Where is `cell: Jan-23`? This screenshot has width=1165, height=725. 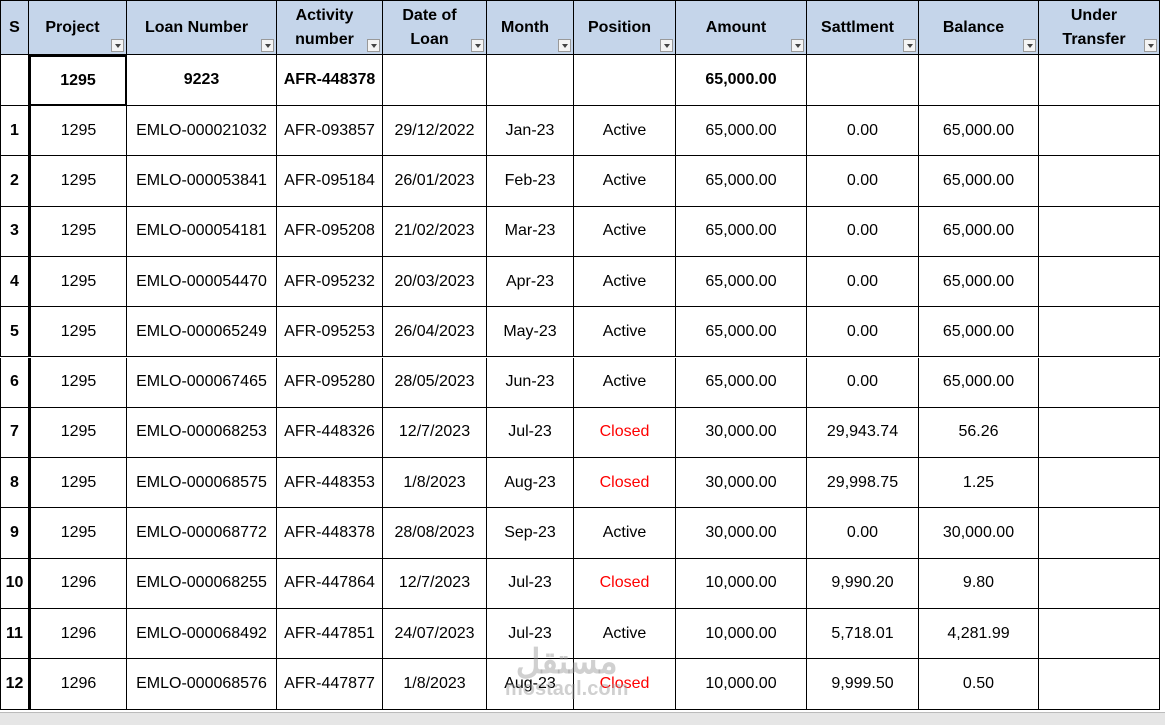 cell: Jan-23 is located at coordinates (530, 131).